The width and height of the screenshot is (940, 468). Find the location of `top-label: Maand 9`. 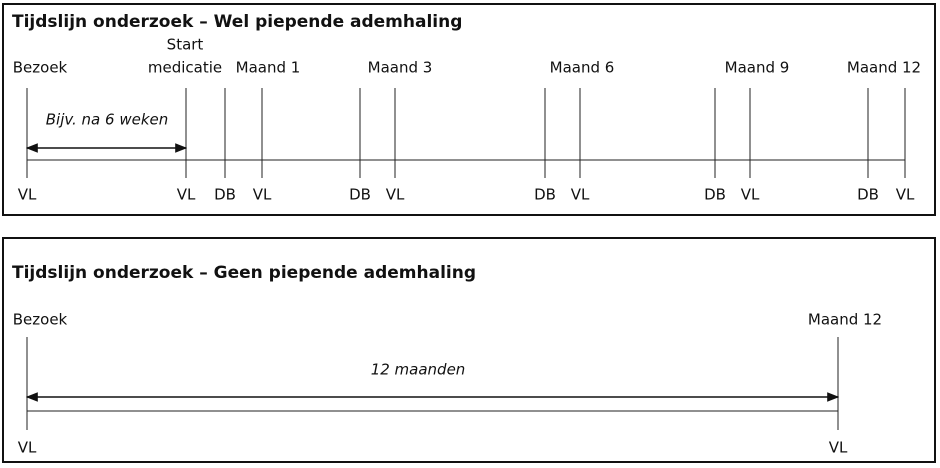

top-label: Maand 9 is located at coordinates (757, 68).